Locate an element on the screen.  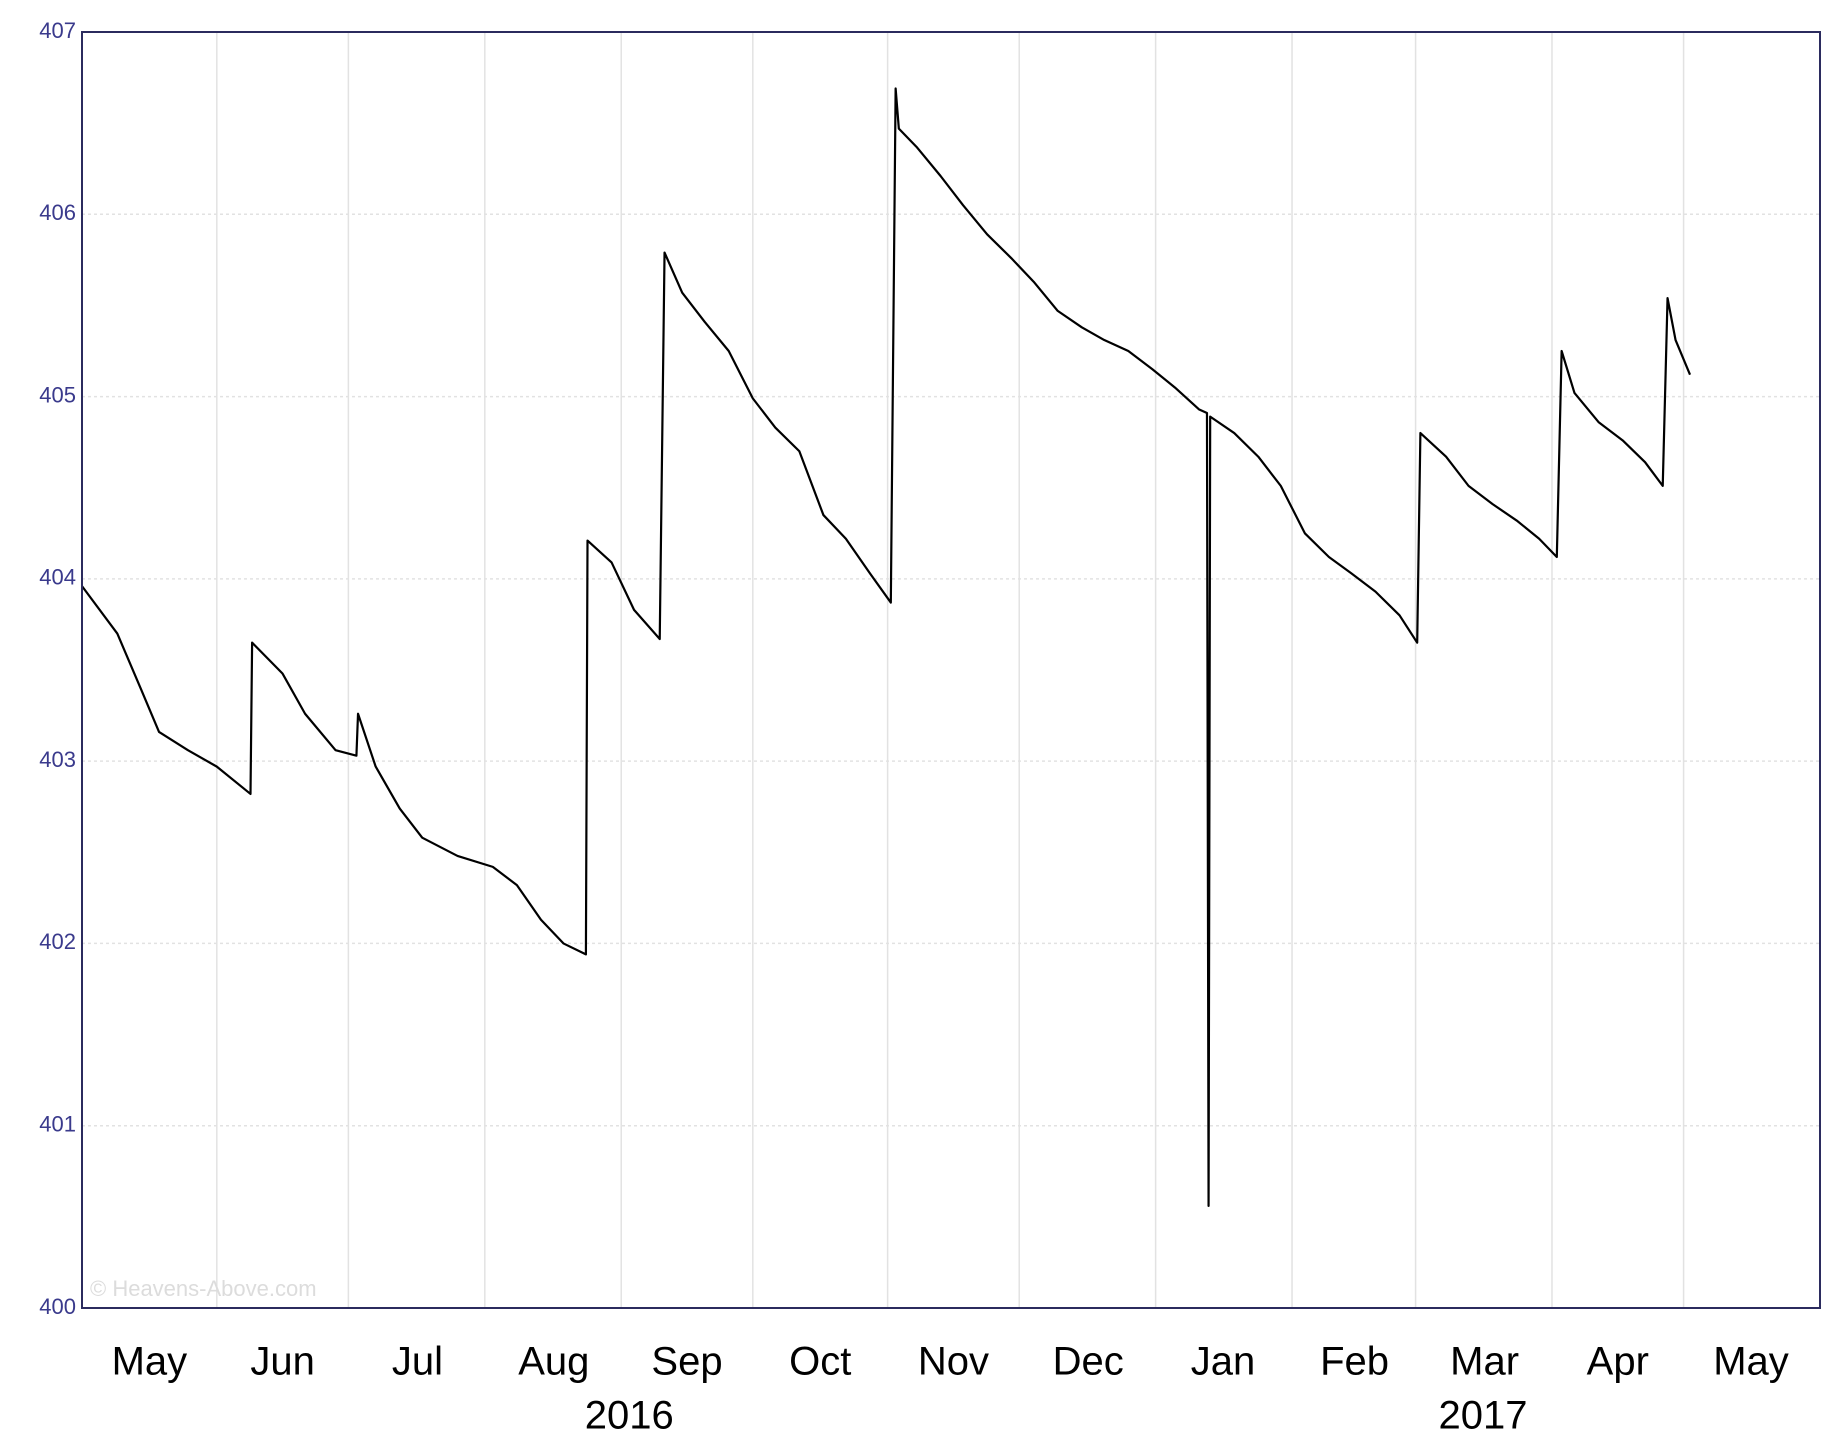
x-tick-label: Jul is located at coordinates (417, 1362).